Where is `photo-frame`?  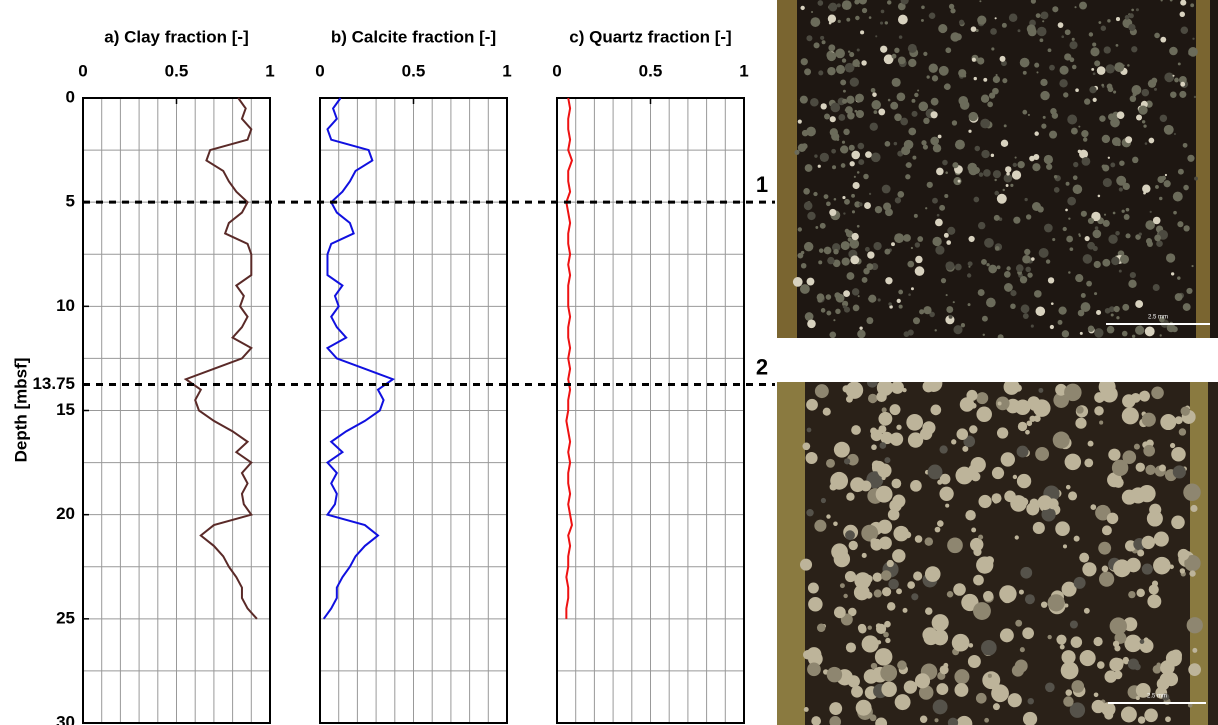
photo-frame is located at coordinates (1199, 553).